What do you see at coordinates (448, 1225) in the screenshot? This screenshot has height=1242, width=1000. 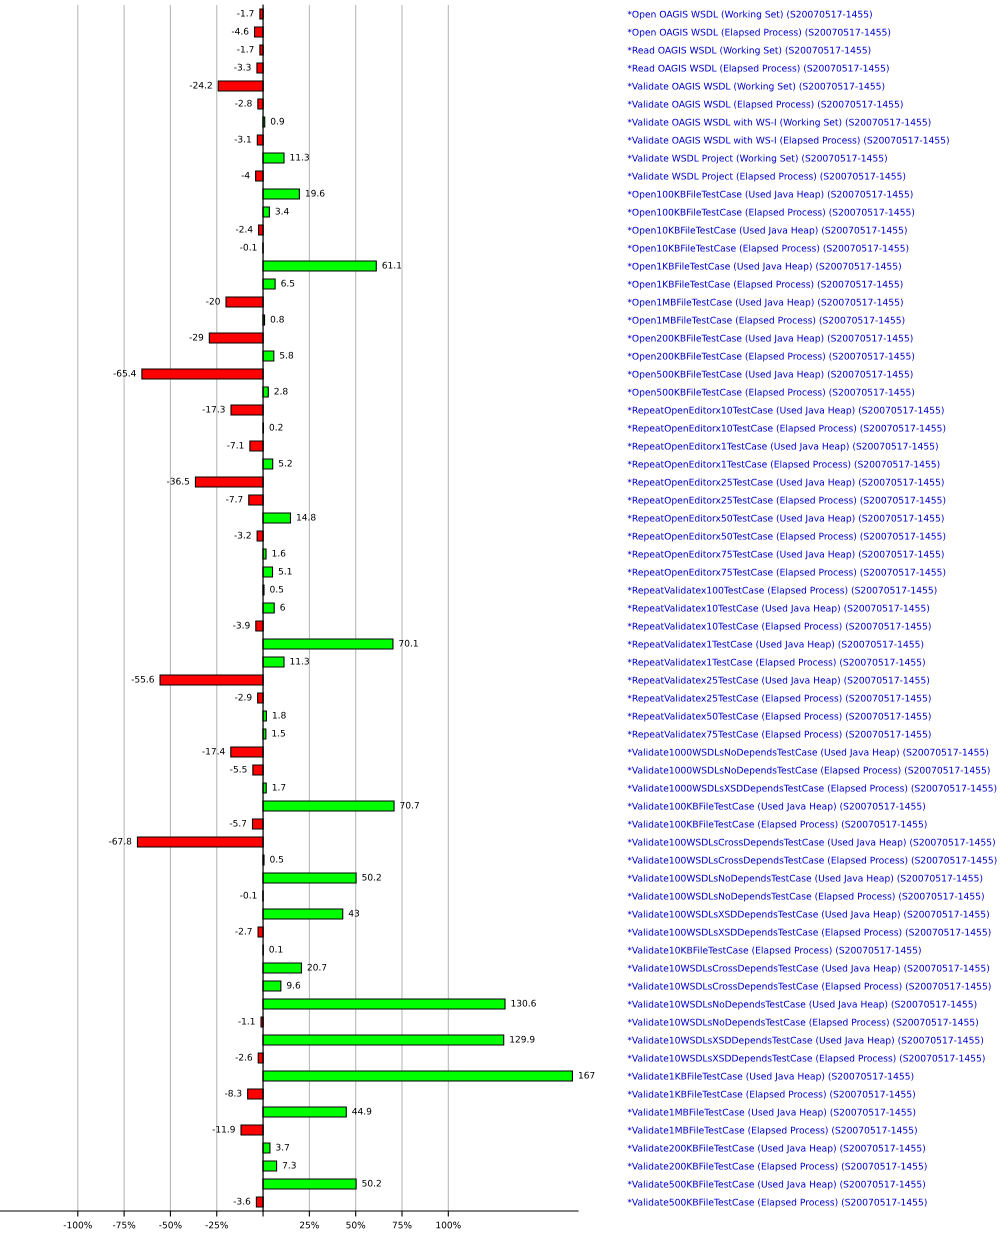 I see `x-tick-label: 100%` at bounding box center [448, 1225].